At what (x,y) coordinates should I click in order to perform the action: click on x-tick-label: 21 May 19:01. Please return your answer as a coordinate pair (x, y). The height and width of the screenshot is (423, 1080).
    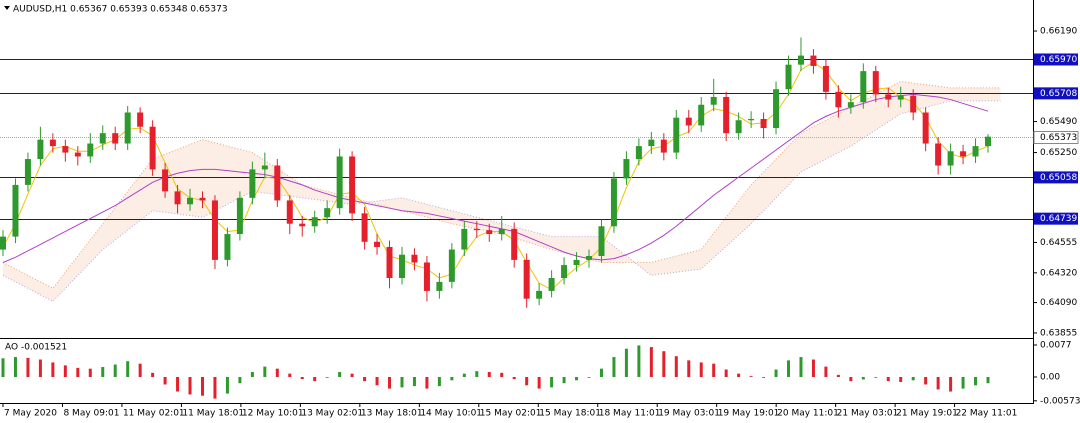
    Looking at the image, I should click on (927, 414).